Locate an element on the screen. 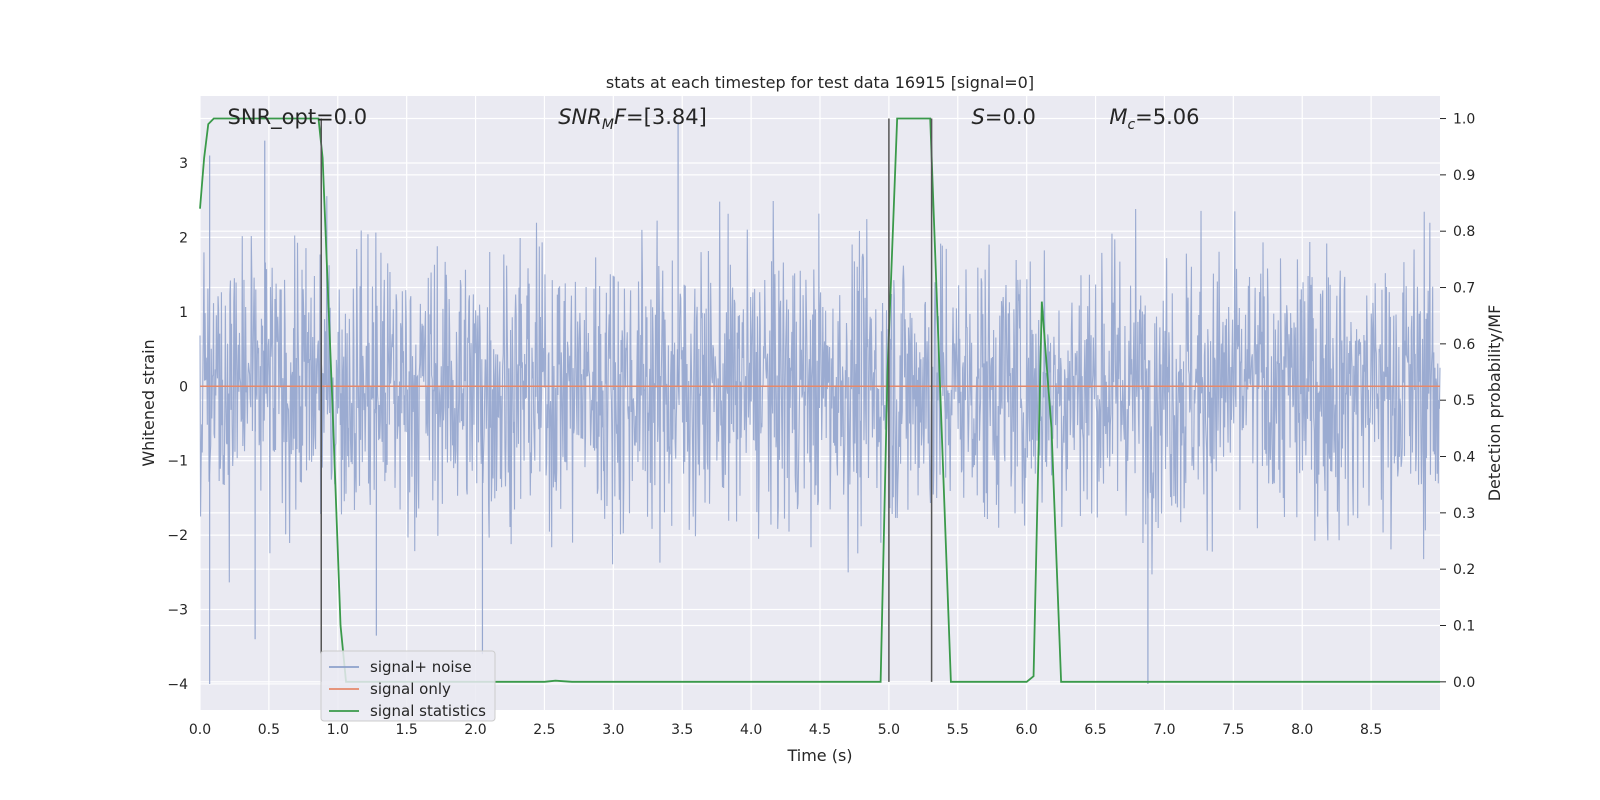  legend-label: signal only is located at coordinates (410, 689).